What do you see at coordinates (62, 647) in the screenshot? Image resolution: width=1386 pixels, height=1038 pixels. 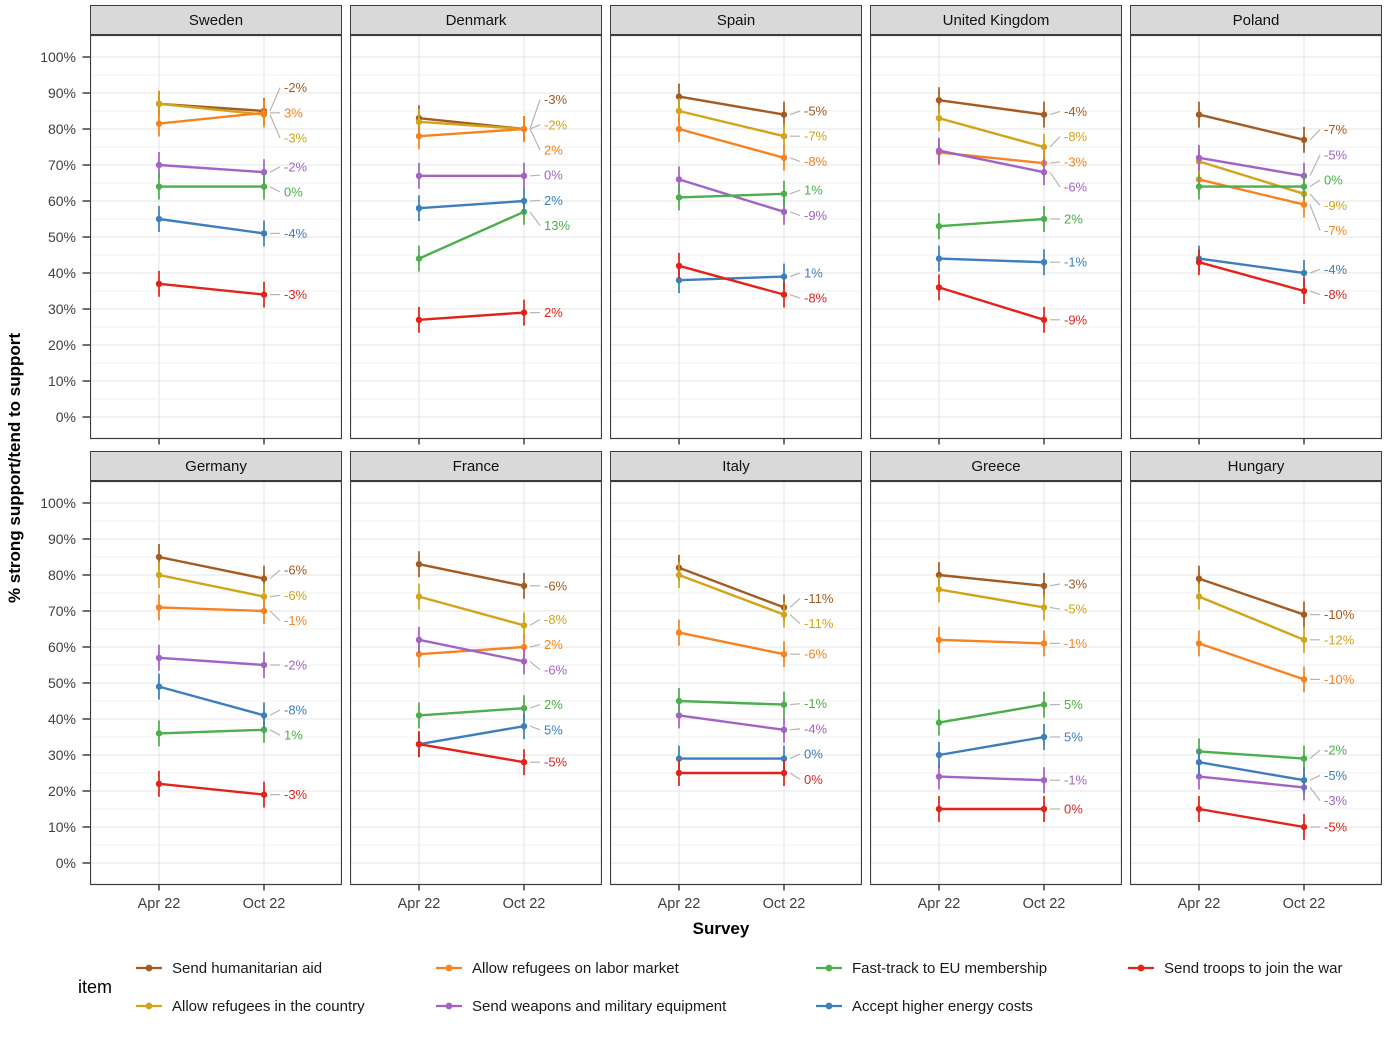 I see `y-tick-label: 60%` at bounding box center [62, 647].